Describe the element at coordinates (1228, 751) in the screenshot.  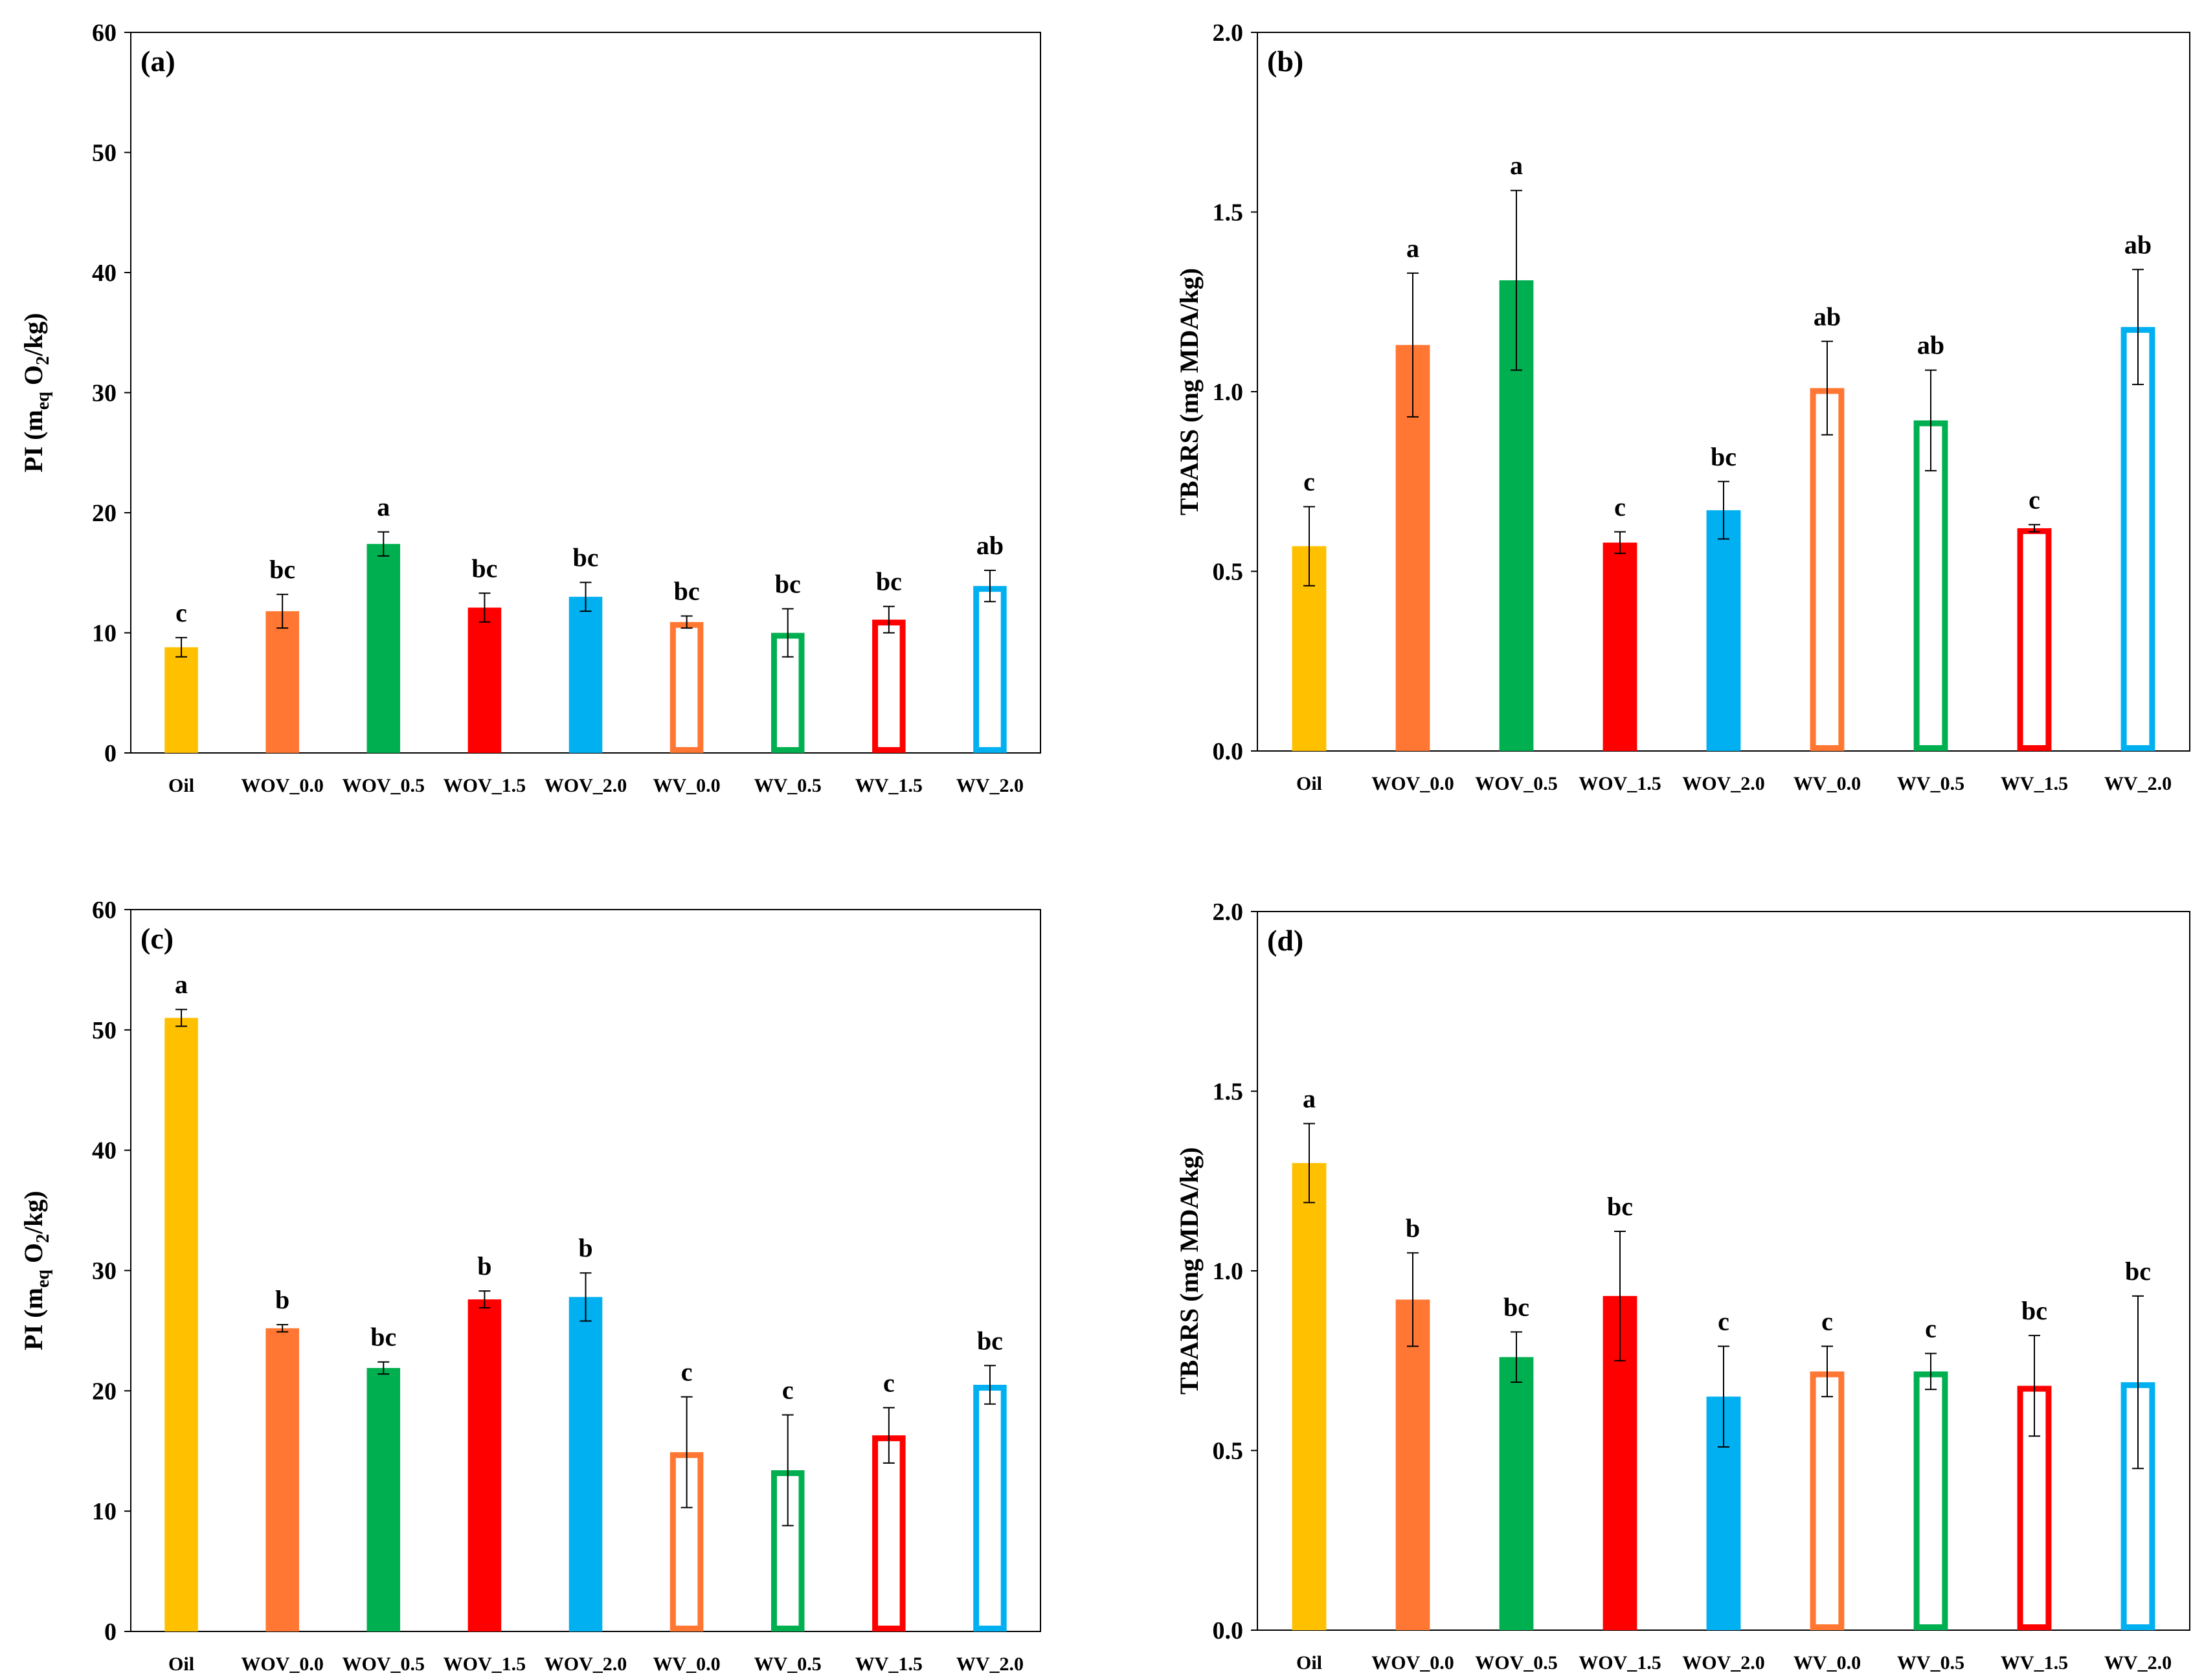
I see `y-tick-label: 0.0` at that location.